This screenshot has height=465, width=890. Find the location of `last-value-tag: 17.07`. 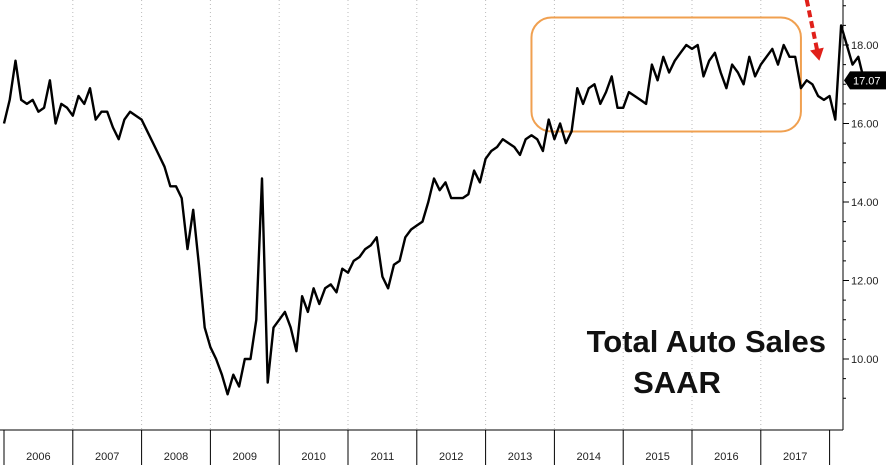

last-value-tag: 17.07 is located at coordinates (865, 80).